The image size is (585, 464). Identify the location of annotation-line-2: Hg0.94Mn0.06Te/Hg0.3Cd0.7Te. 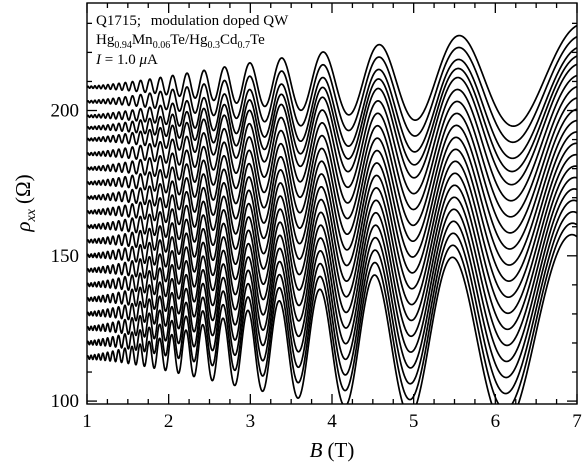
(180, 41).